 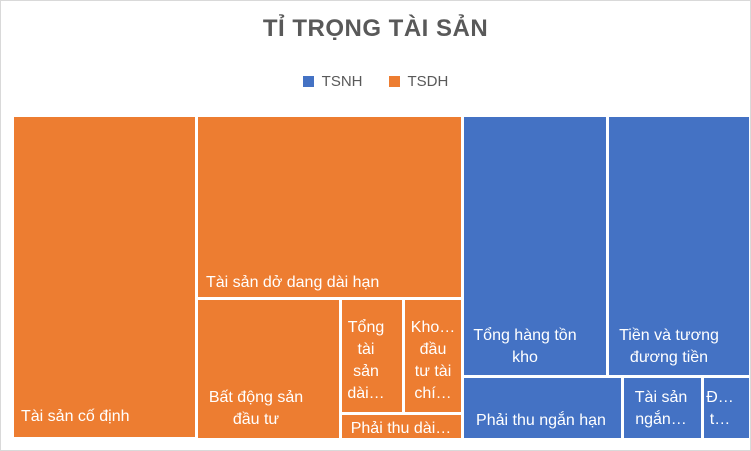 I want to click on legend-item-tsdh: TSDH, so click(x=418, y=81).